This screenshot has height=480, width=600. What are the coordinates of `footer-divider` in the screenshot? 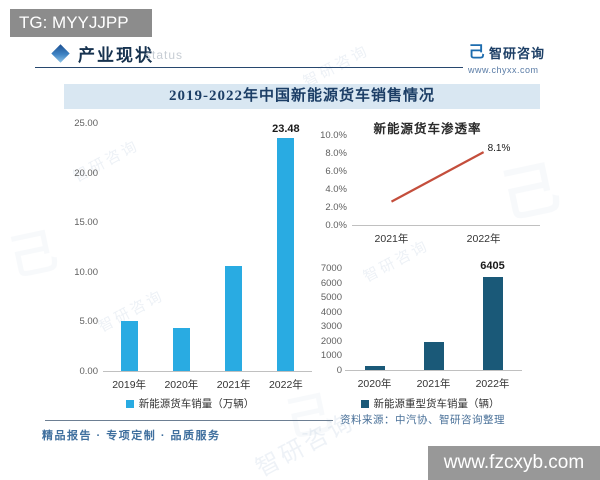 It's located at (189, 420).